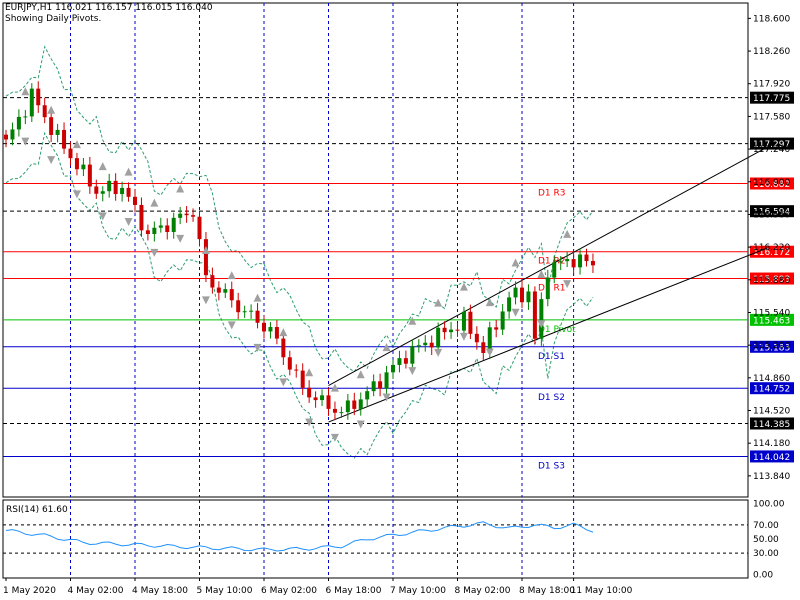  What do you see at coordinates (557, 330) in the screenshot?
I see `level-tag: D1 Pivot` at bounding box center [557, 330].